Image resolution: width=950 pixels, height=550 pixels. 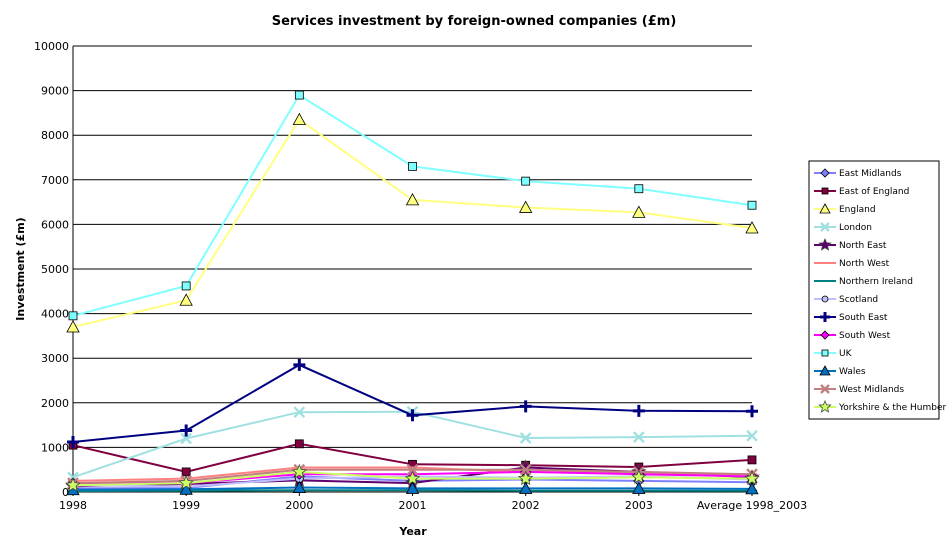 I want to click on y-tick-label: 7000, so click(x=55, y=180).